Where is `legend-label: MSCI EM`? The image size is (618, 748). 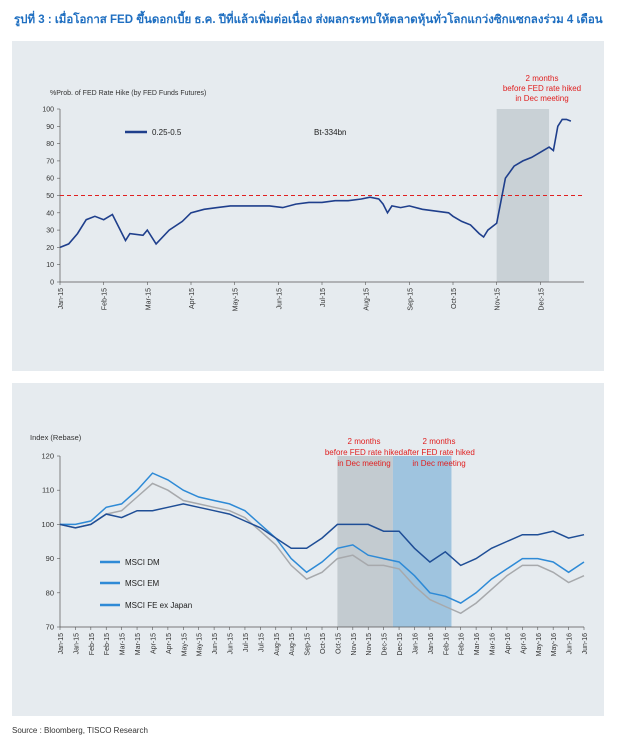
legend-label: MSCI EM is located at coordinates (142, 583).